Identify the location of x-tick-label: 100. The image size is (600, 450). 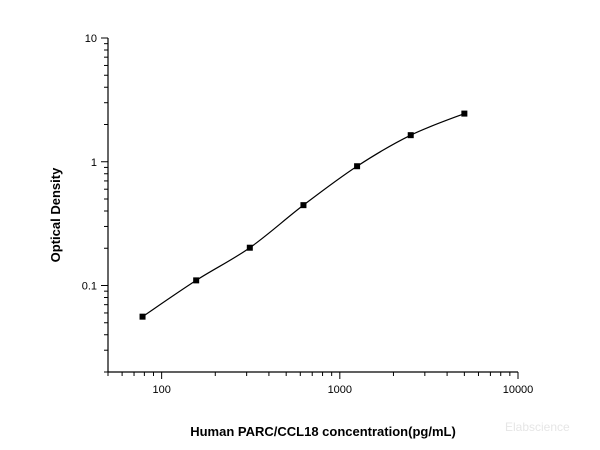
(161, 390).